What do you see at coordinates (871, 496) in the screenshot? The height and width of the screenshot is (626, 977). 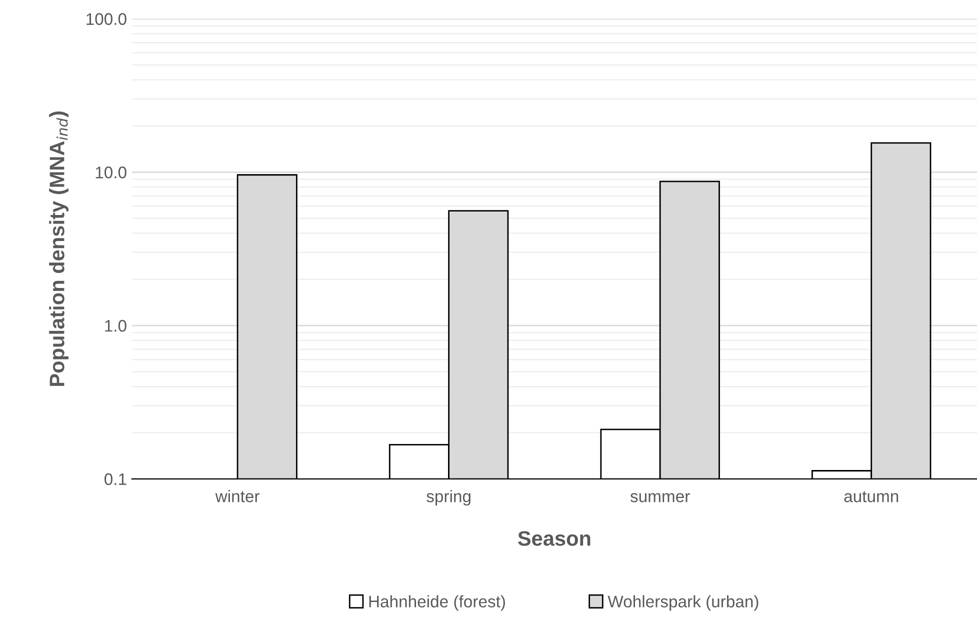 I see `x-tick-label: autumn` at bounding box center [871, 496].